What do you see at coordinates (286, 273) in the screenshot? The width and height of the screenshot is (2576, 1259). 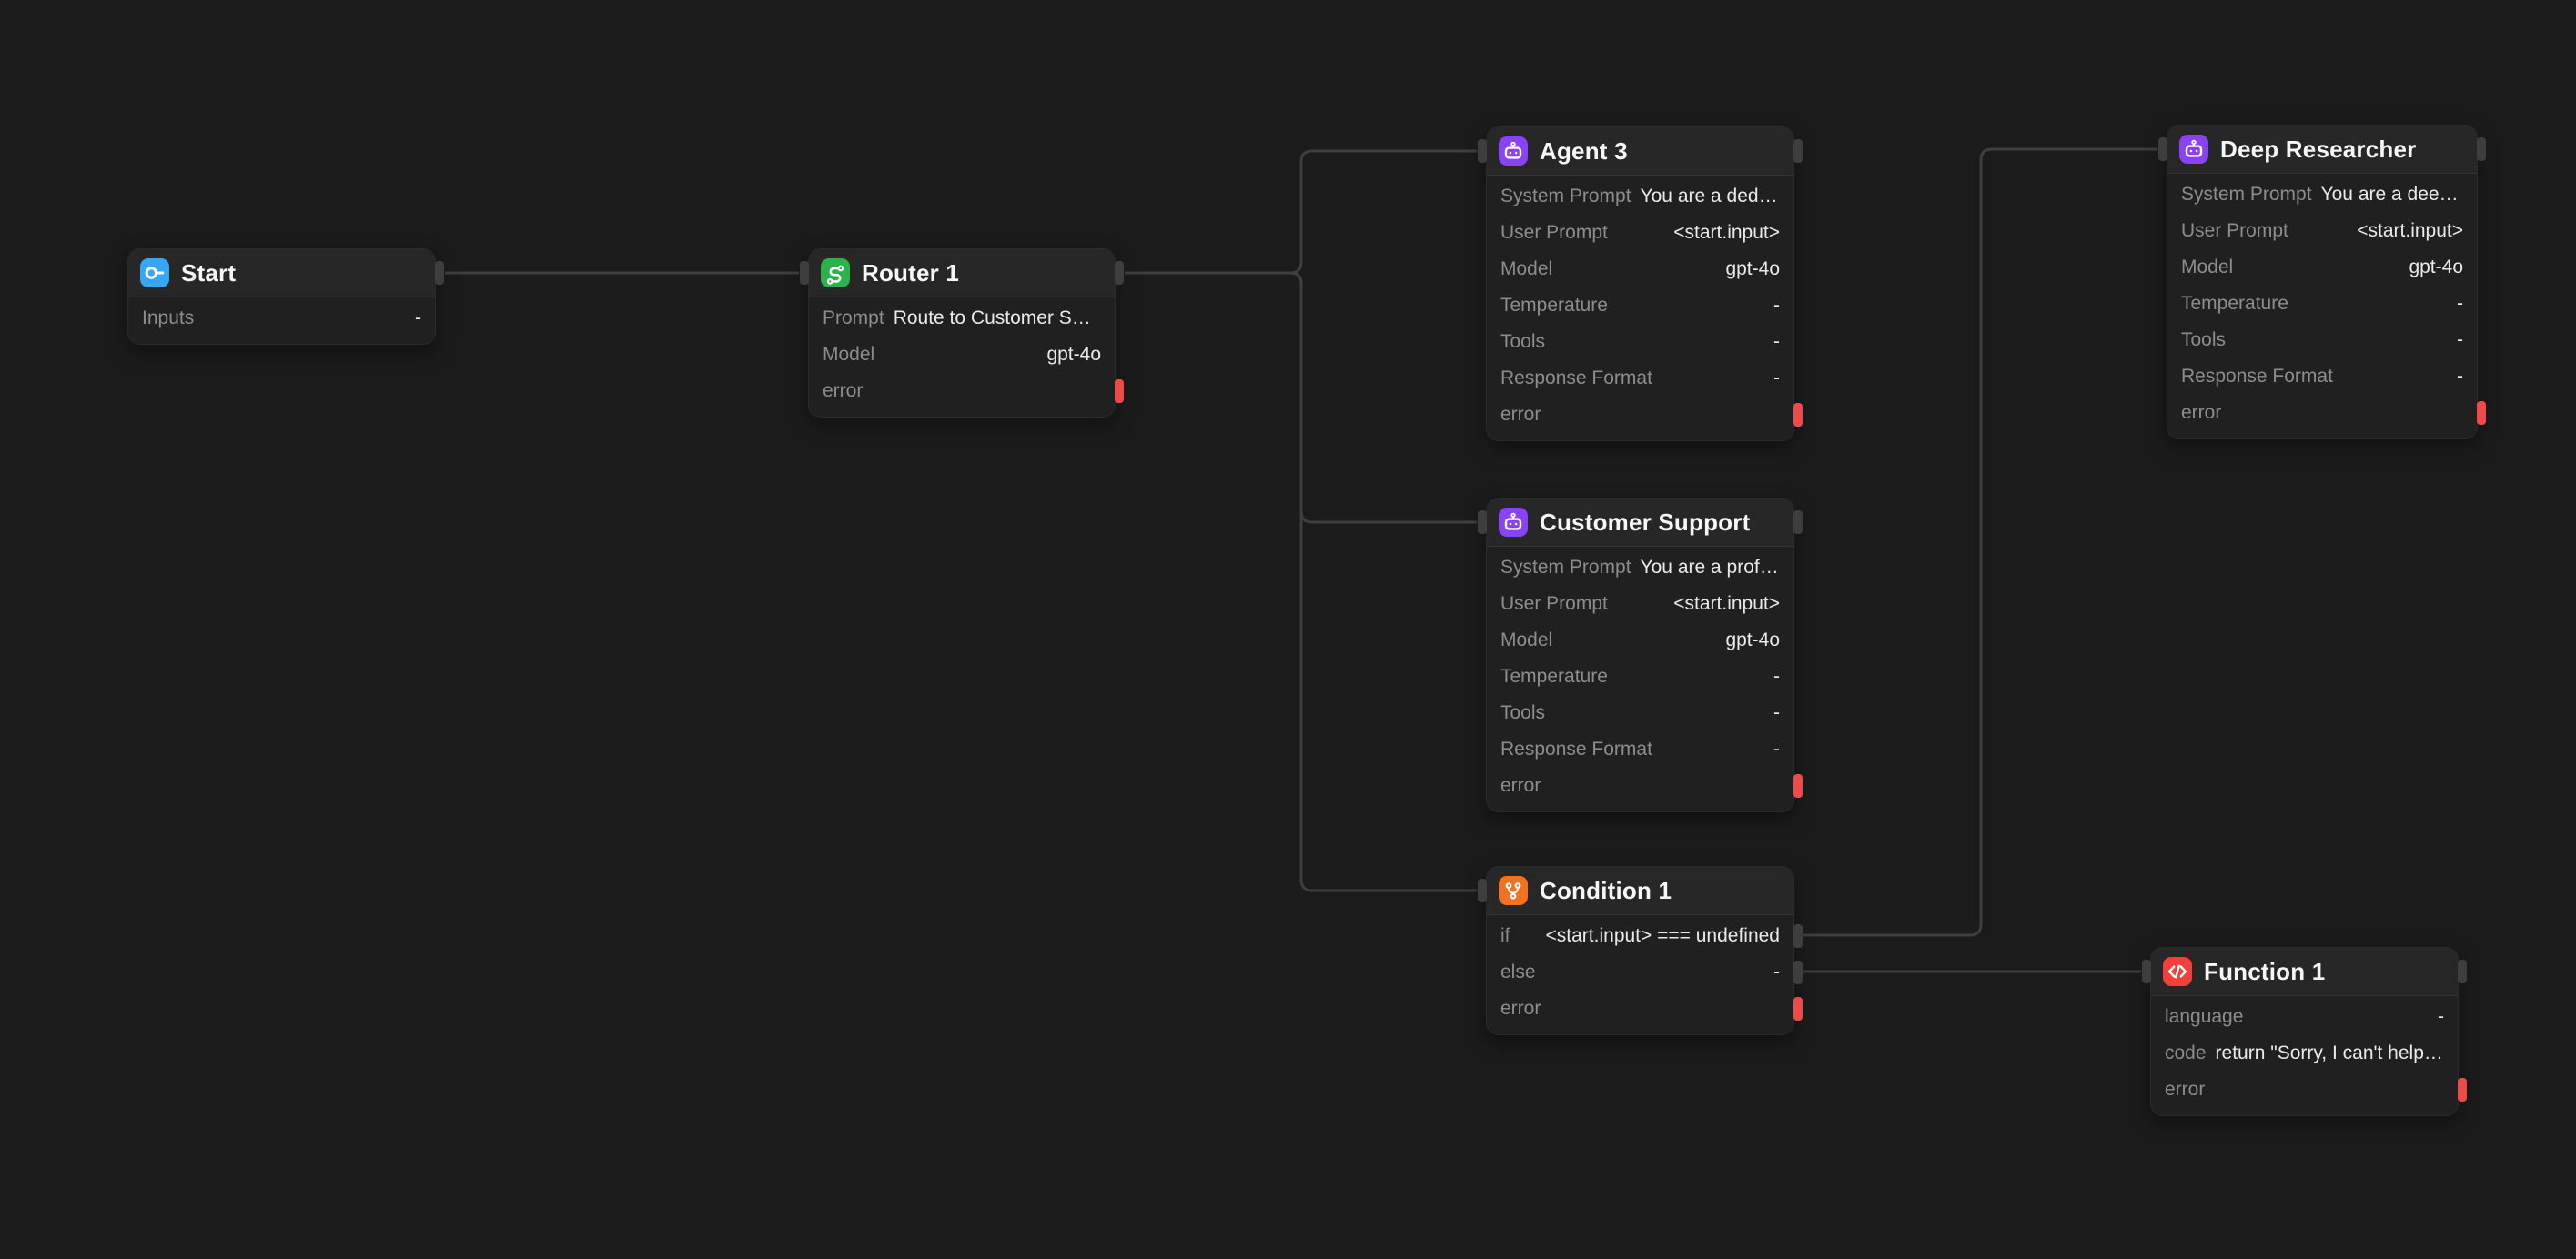 I see `node-header: Start` at bounding box center [286, 273].